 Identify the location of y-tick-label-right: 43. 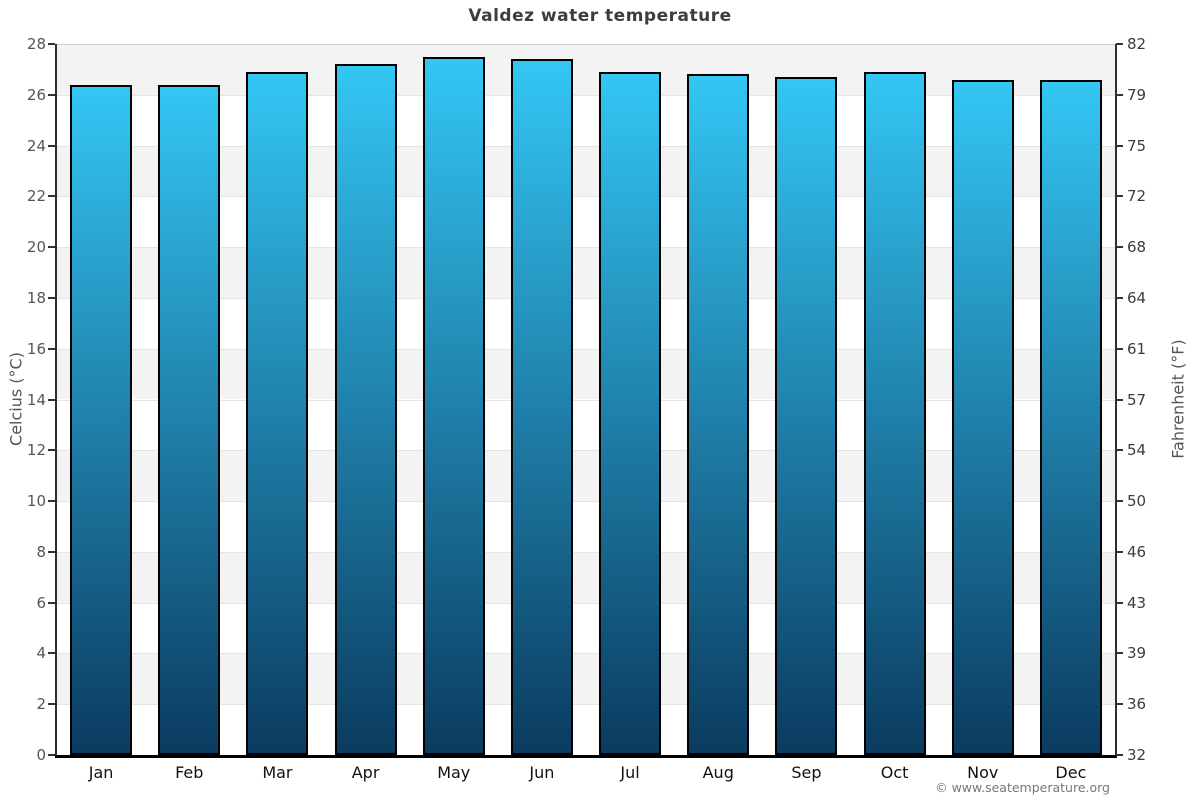
(1137, 602).